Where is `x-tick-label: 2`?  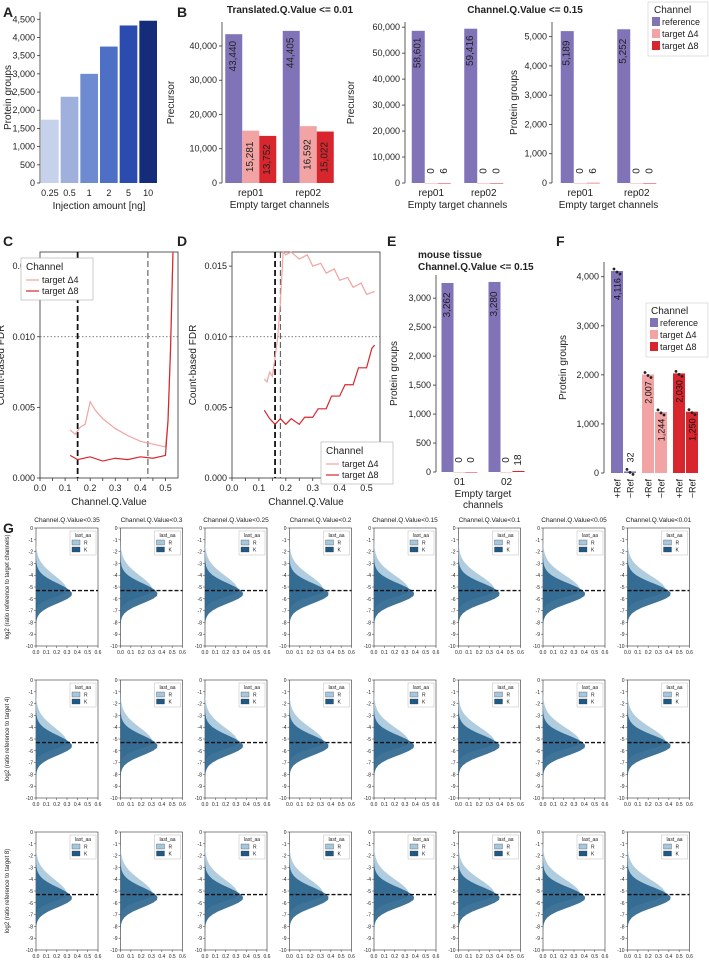 x-tick-label: 2 is located at coordinates (108, 193).